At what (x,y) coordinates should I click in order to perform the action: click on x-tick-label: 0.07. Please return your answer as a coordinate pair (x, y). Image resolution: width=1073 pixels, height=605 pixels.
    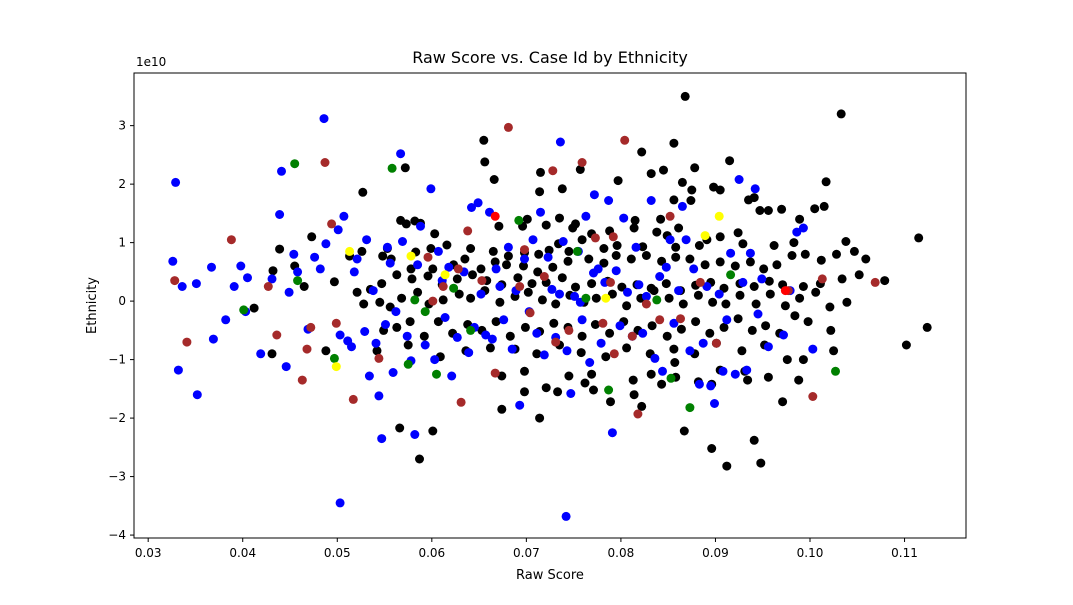
    Looking at the image, I should click on (526, 553).